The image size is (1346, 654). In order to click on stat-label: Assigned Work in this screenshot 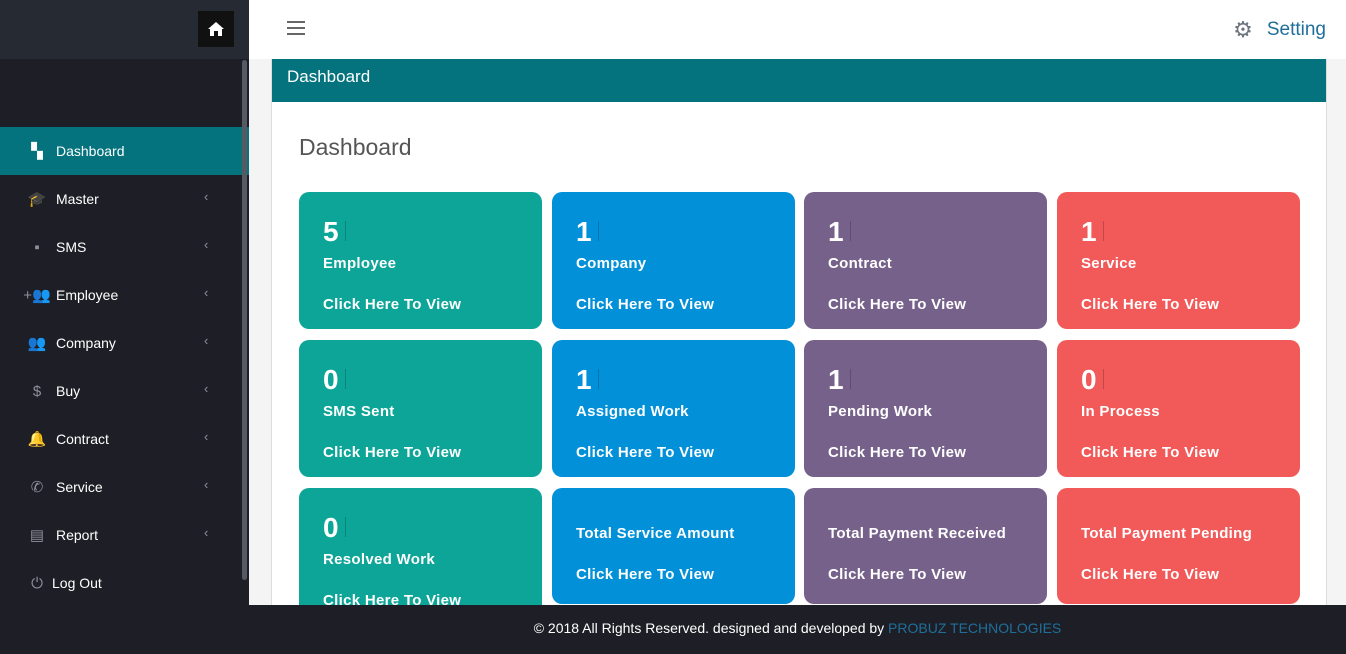, I will do `click(632, 411)`.